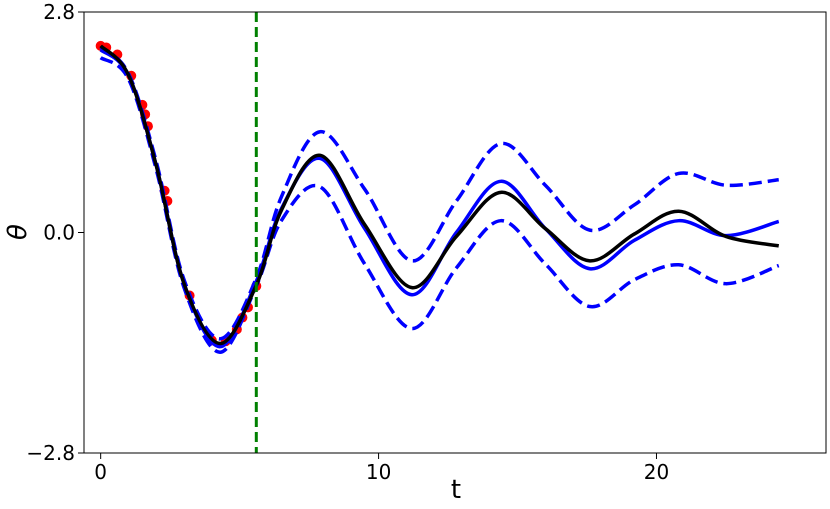  What do you see at coordinates (50, 453) in the screenshot?
I see `y-tick-label: −2.8` at bounding box center [50, 453].